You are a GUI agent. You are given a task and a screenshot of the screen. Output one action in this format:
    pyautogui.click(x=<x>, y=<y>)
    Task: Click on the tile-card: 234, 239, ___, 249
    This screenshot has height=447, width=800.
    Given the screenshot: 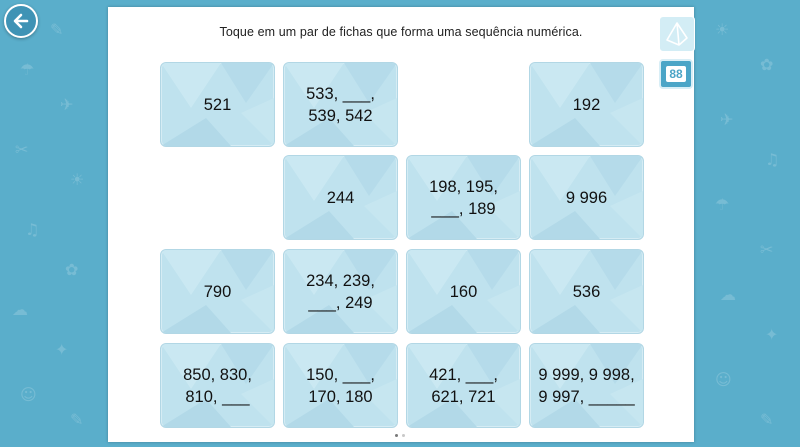 What is the action you would take?
    pyautogui.click(x=340, y=291)
    